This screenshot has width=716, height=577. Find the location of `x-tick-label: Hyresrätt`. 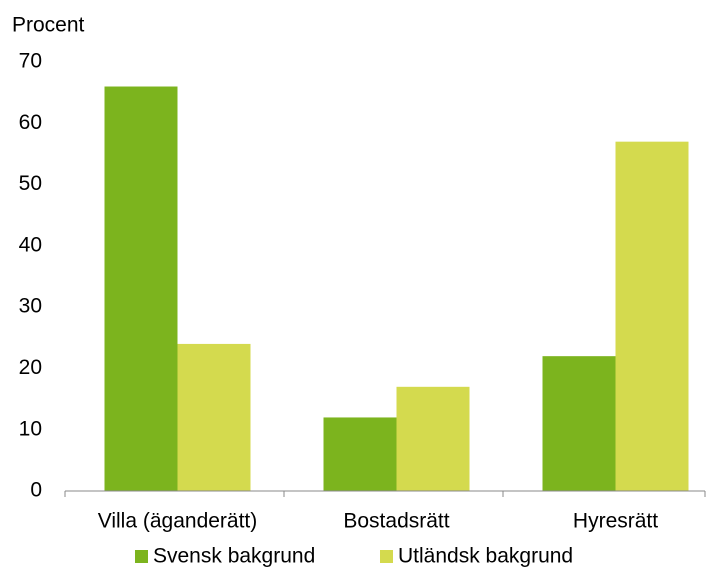

x-tick-label: Hyresrätt is located at coordinates (615, 521).